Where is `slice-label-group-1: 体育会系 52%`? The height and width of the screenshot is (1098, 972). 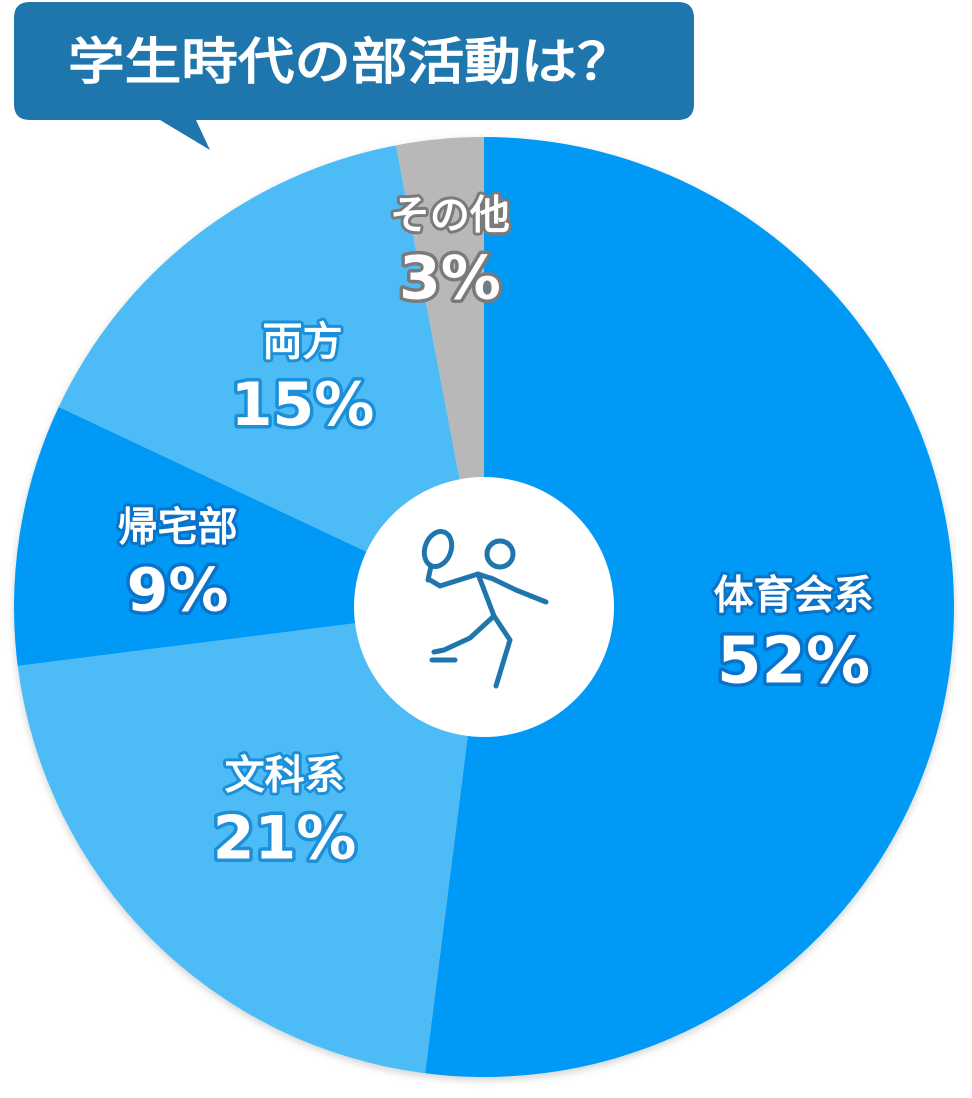 slice-label-group-1: 体育会系 52% is located at coordinates (794, 635).